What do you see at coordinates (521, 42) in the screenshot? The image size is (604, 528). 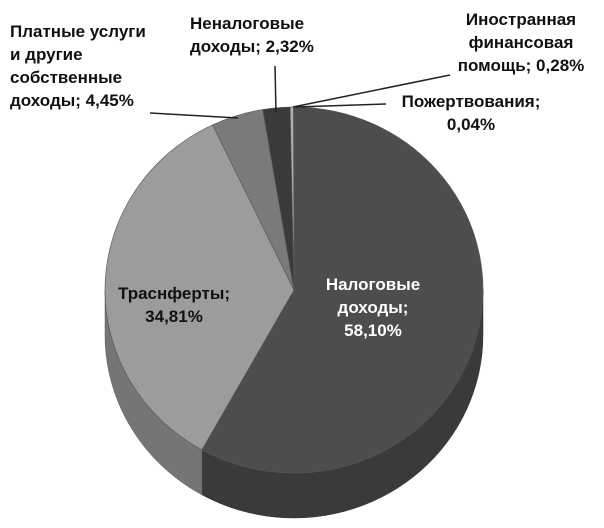 I see `data-label: Иностранная финансовая помощь; 0,28%` at bounding box center [521, 42].